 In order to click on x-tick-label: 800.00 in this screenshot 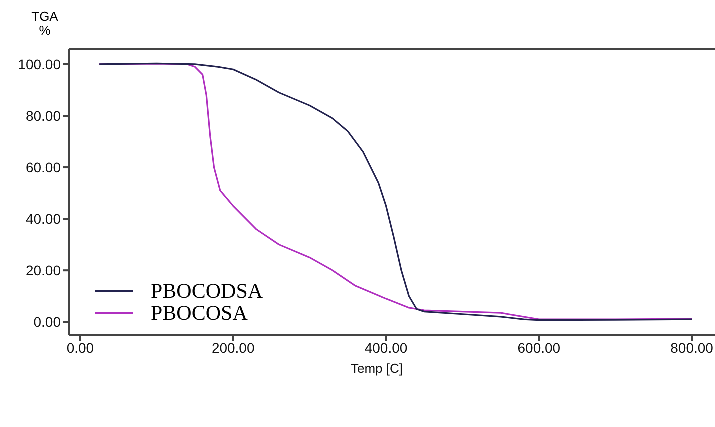, I will do `click(692, 348)`.